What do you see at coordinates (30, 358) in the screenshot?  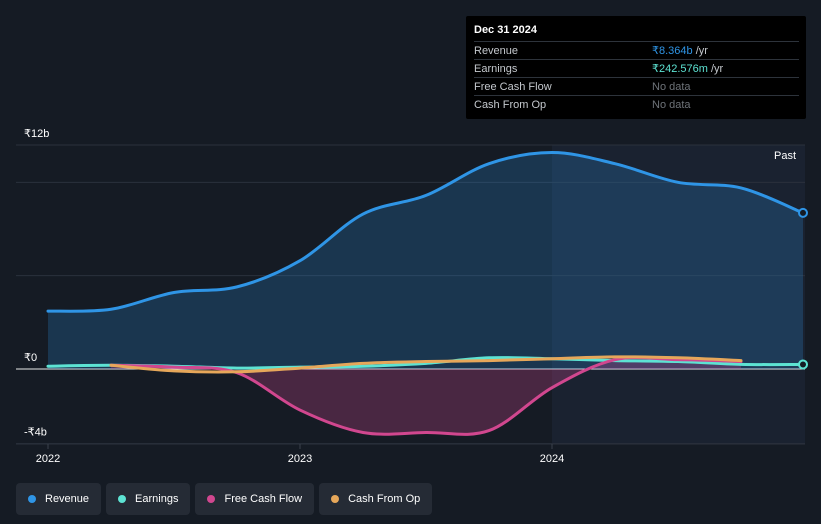 I see `y-tick-label: ₹0` at bounding box center [30, 358].